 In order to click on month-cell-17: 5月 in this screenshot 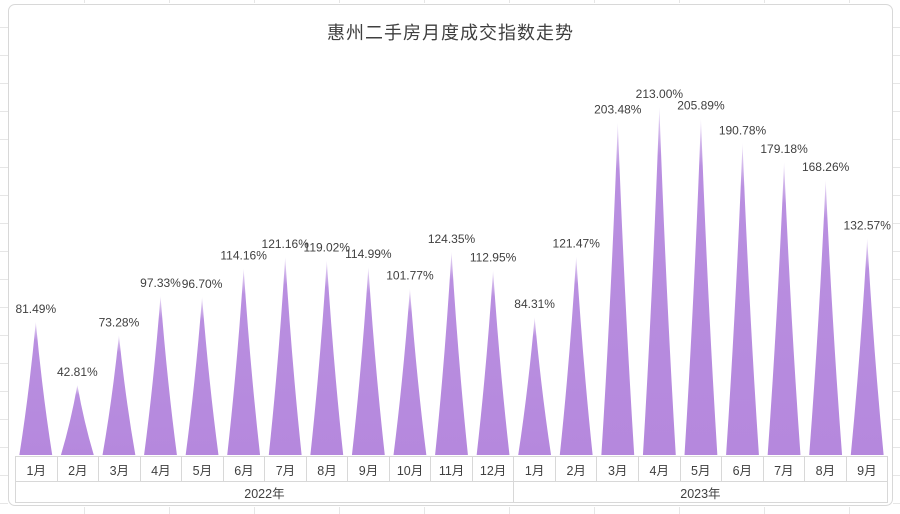, I will do `click(701, 469)`.